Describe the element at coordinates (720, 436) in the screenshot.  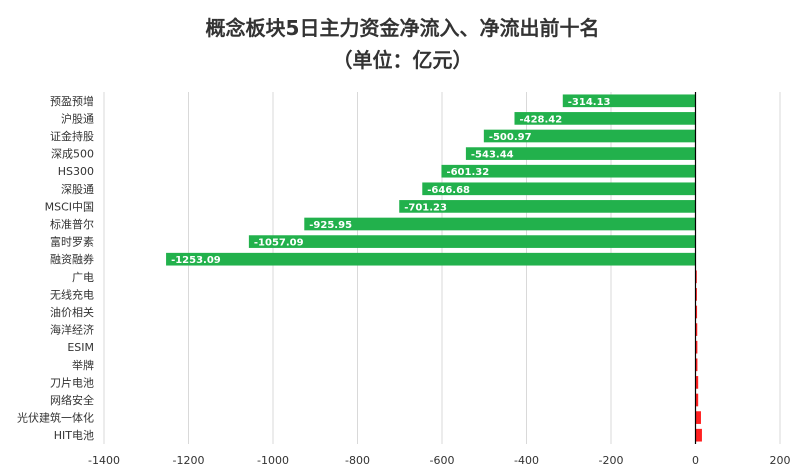
I see `data-label: 15.24` at that location.